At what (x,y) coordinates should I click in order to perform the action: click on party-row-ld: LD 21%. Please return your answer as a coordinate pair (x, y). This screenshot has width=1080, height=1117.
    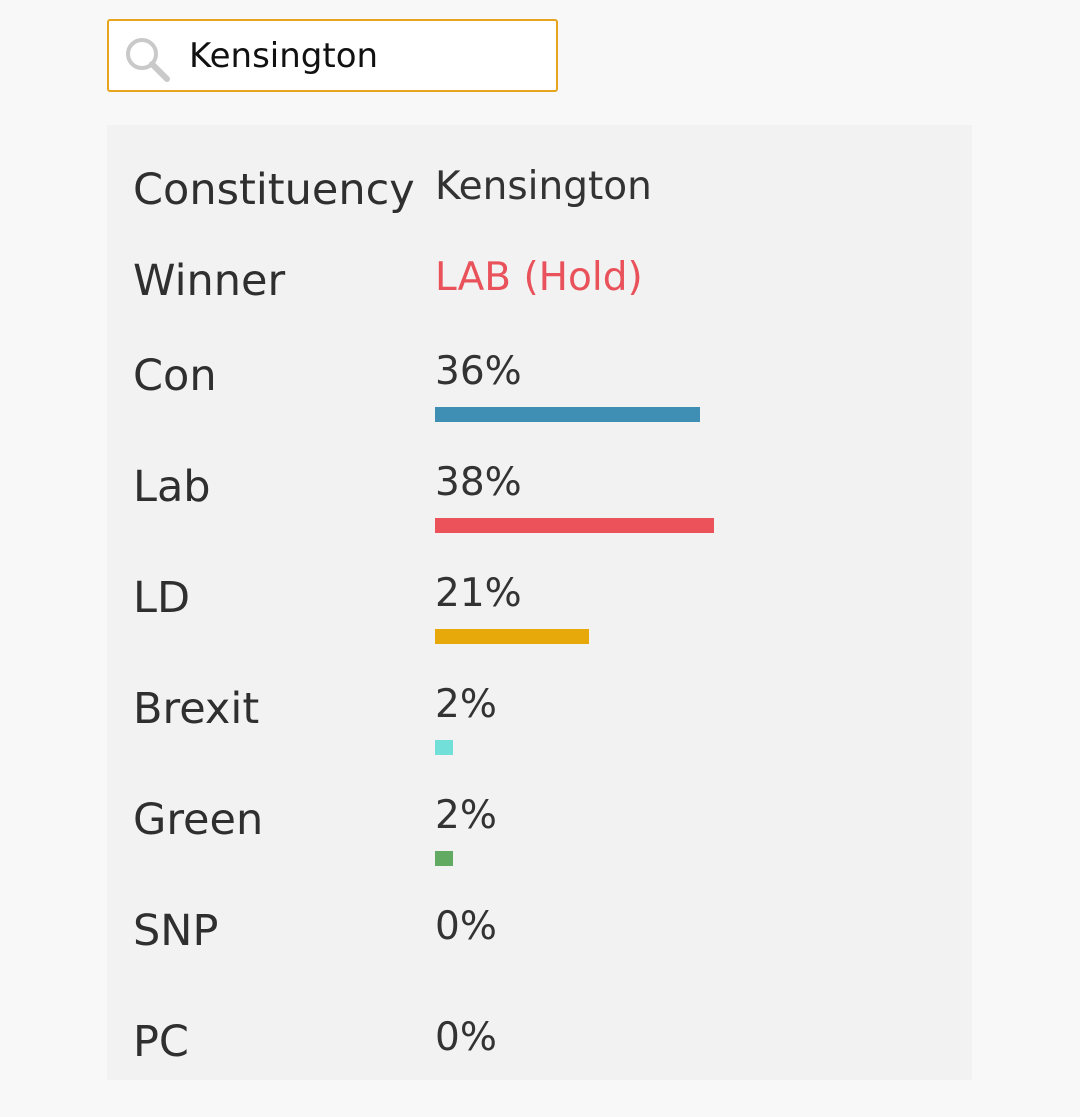
    Looking at the image, I should click on (539, 622).